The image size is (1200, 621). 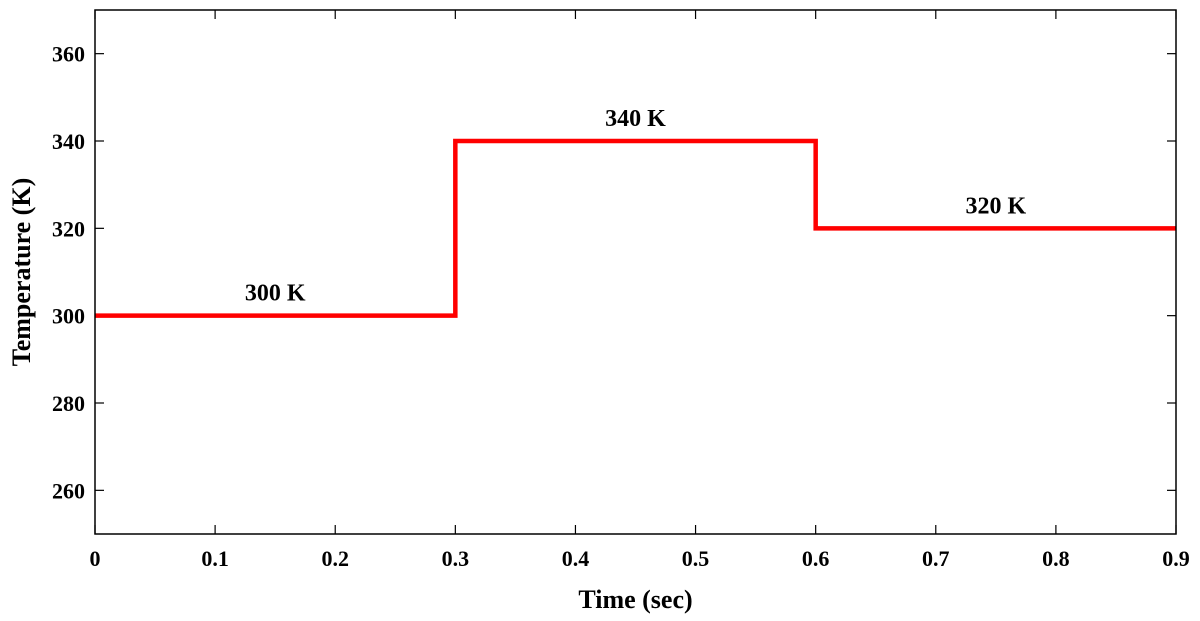 What do you see at coordinates (335, 558) in the screenshot?
I see `x-tick-label: 0.2` at bounding box center [335, 558].